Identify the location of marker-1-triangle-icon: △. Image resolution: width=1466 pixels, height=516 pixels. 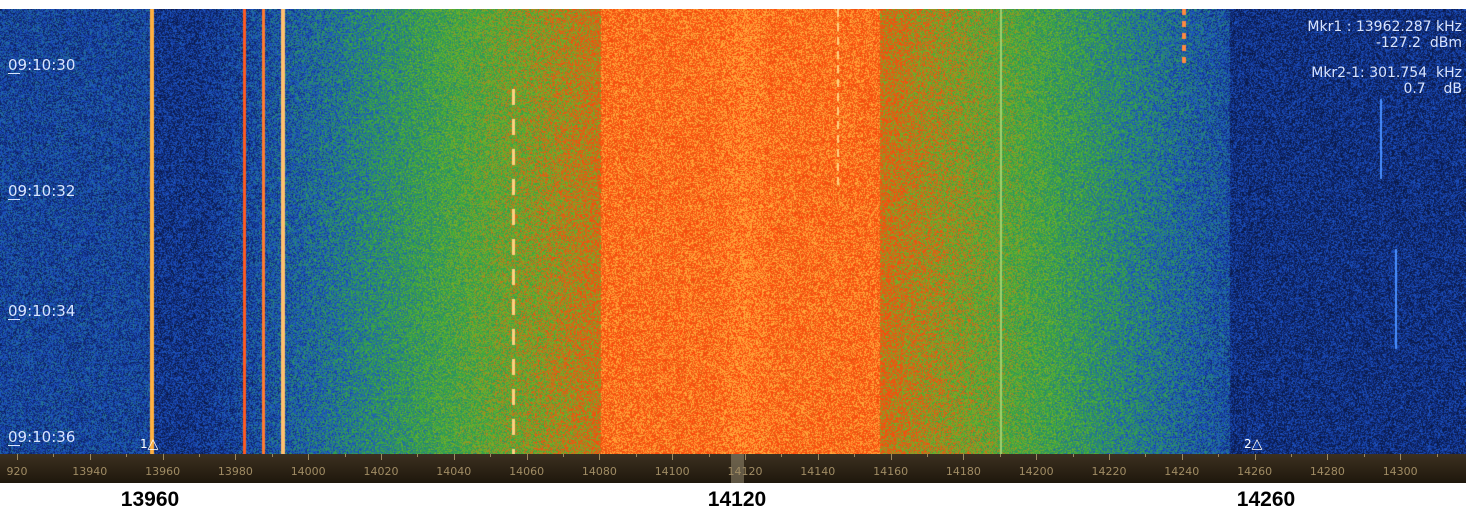
(153, 444).